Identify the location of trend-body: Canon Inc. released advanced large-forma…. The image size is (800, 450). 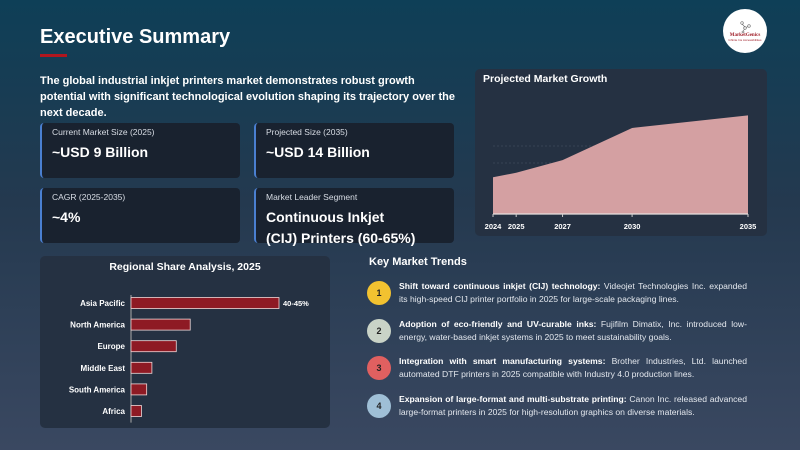
(573, 405).